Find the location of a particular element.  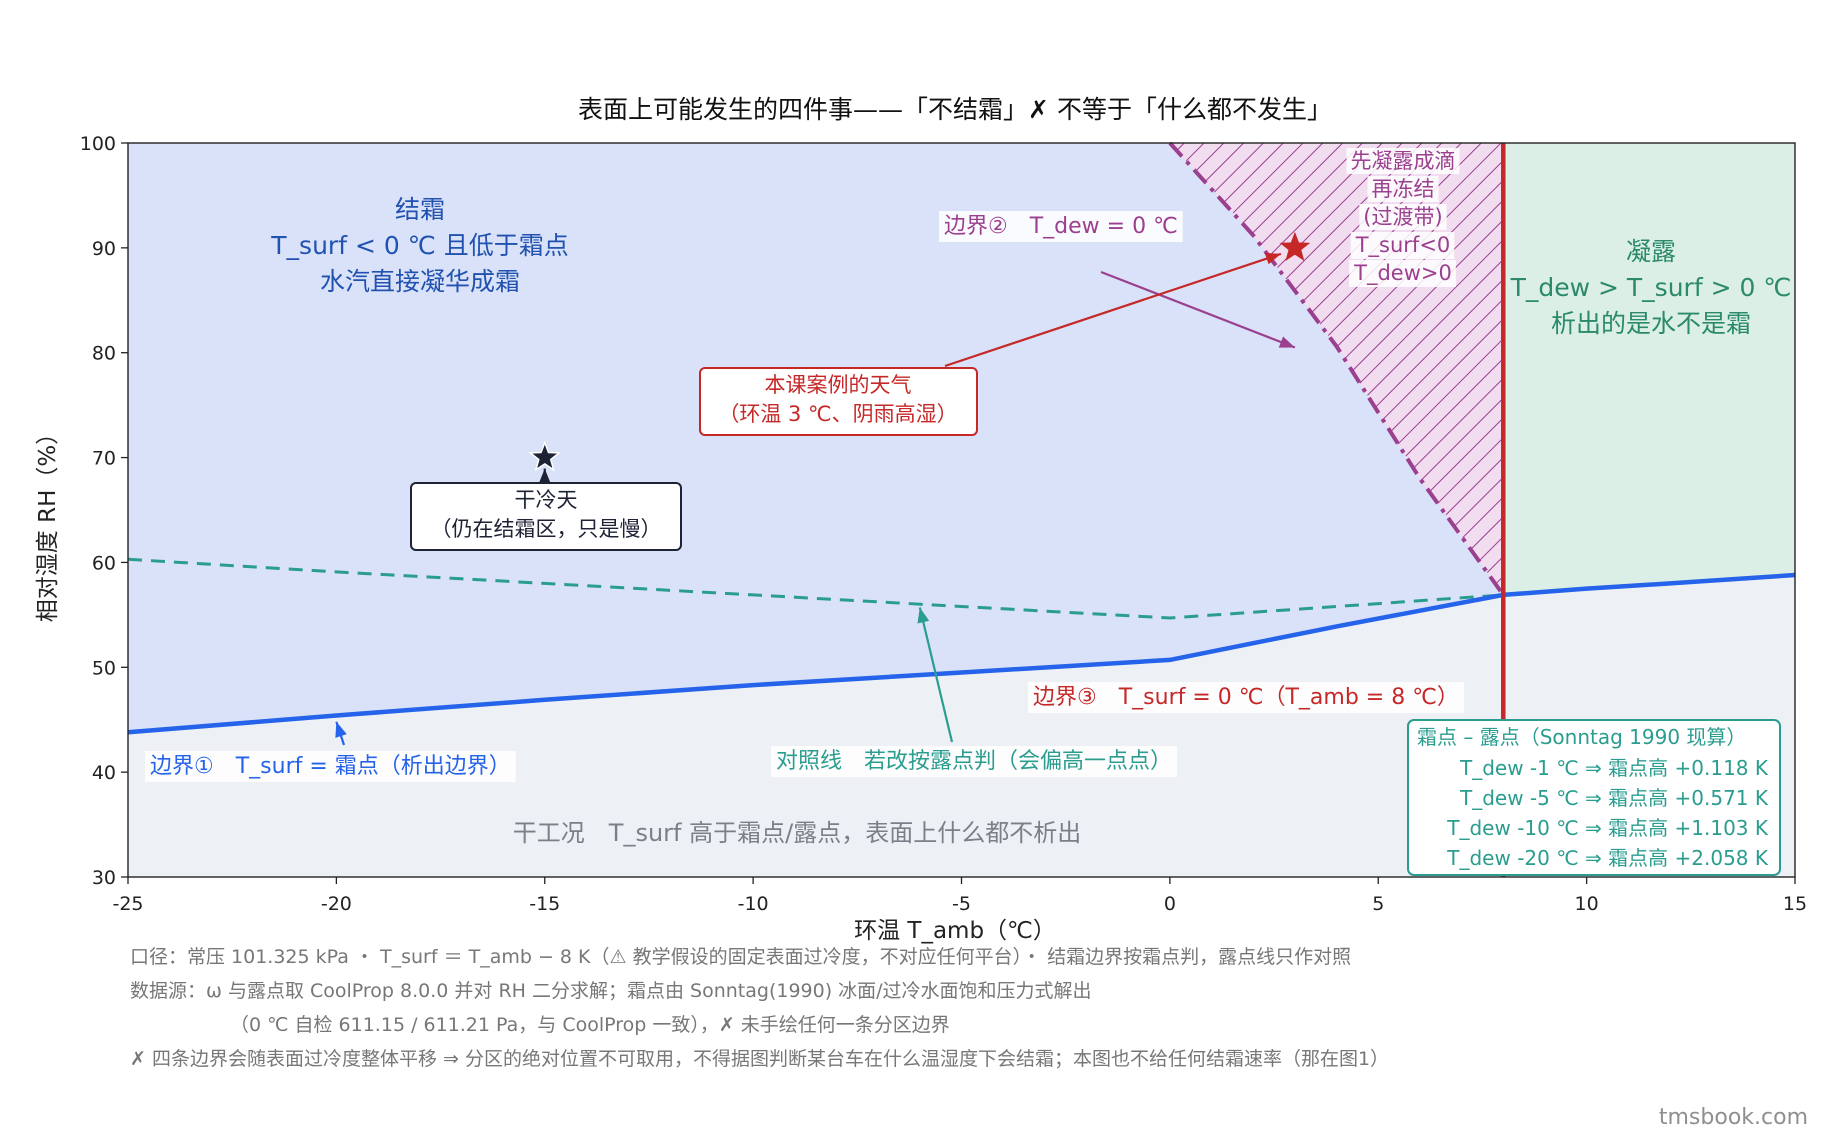

boundary2-label: 边界② T_dew = 0 ℃ is located at coordinates (1061, 226).